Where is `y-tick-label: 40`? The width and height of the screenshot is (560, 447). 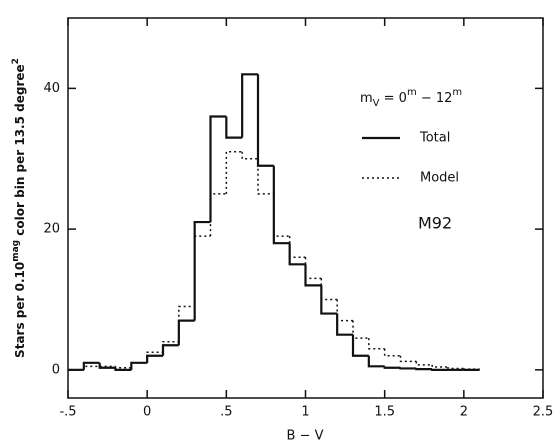 y-tick-label: 40 is located at coordinates (51, 88).